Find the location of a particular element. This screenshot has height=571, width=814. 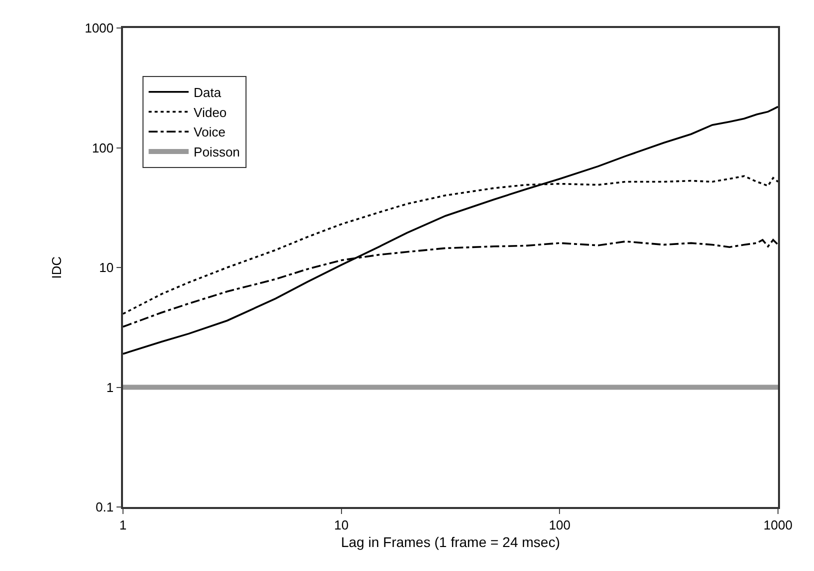

legend-label: Poisson is located at coordinates (217, 152).